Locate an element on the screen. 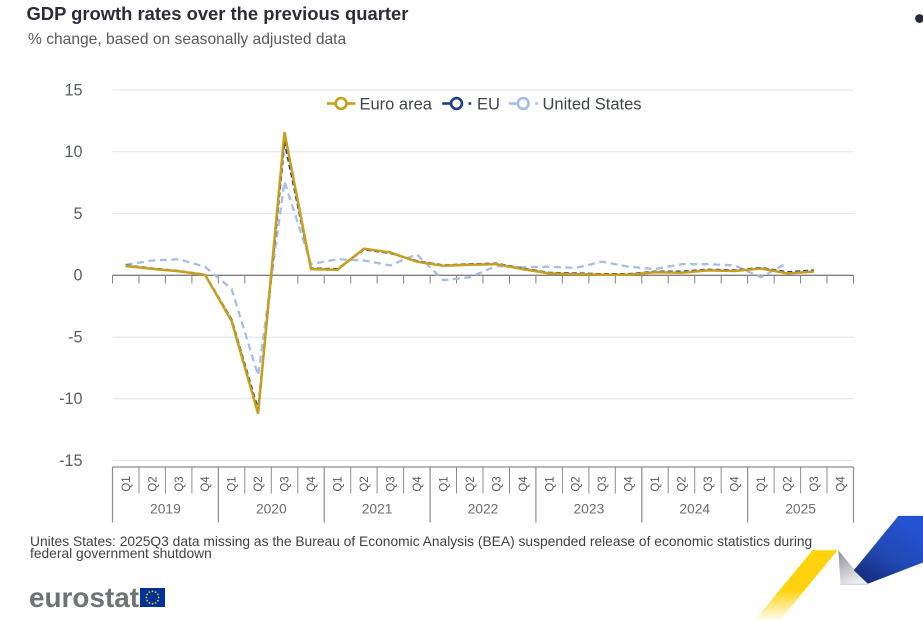 The width and height of the screenshot is (923, 622). svg-text: 2019 is located at coordinates (165, 508).